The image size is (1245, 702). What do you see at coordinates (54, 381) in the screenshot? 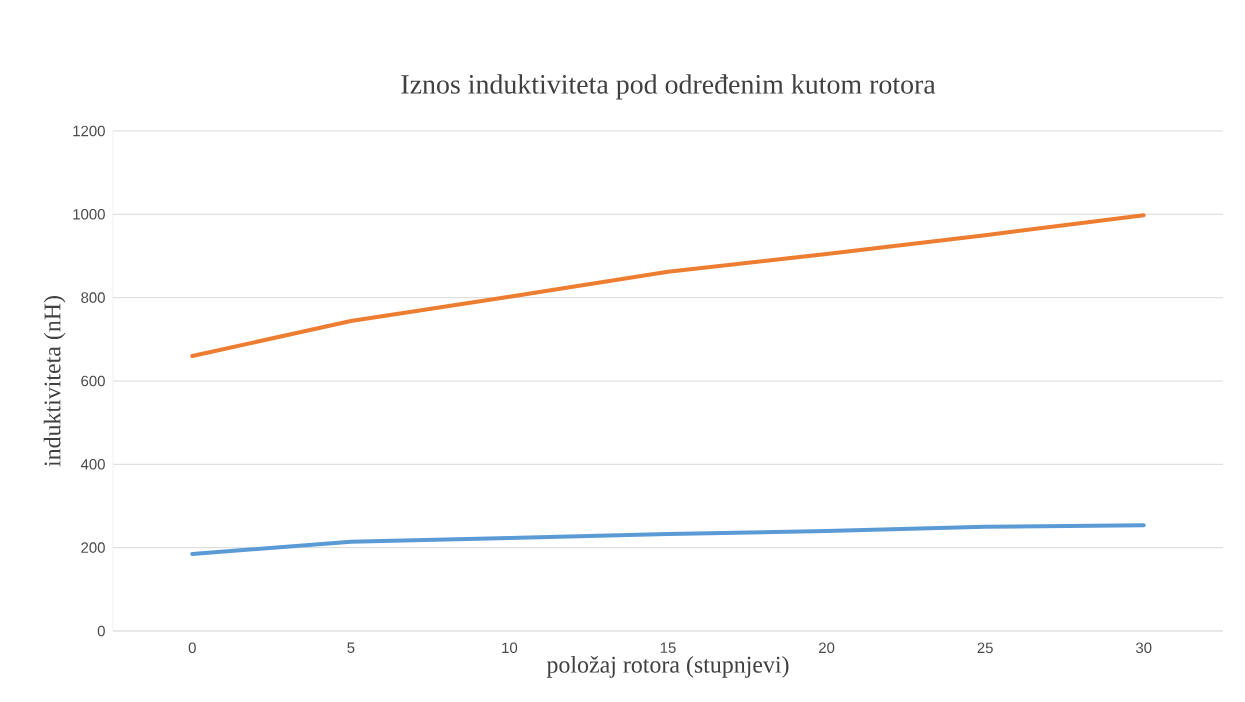
I see `y-axis-title: induktiviteta (nH)` at bounding box center [54, 381].